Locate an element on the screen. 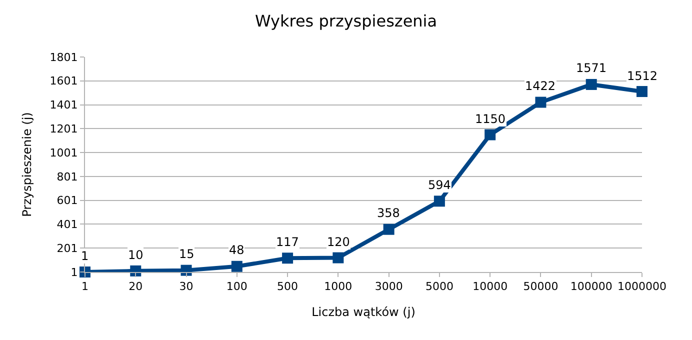 The image size is (692, 340). data-label: 358 is located at coordinates (388, 213).